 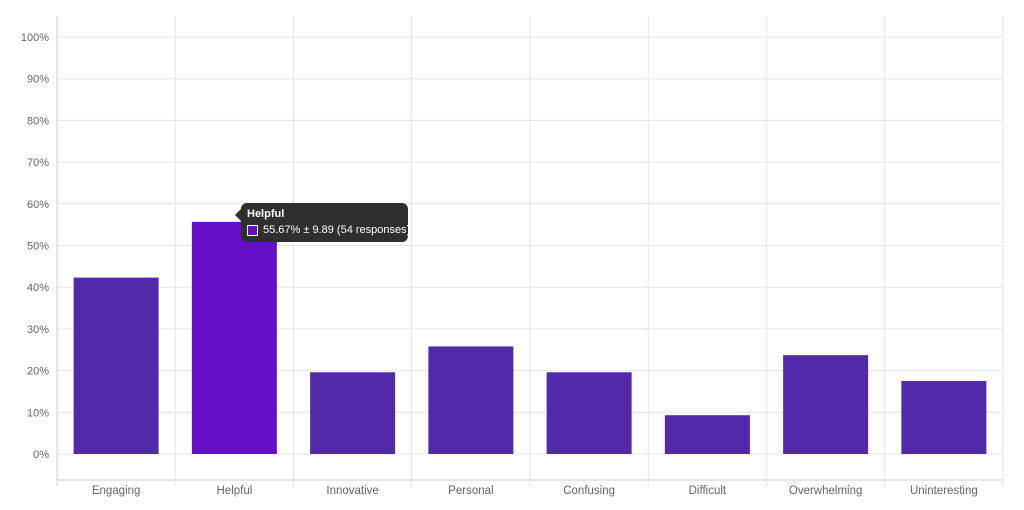 What do you see at coordinates (38, 288) in the screenshot?
I see `y-tick-label: 40%` at bounding box center [38, 288].